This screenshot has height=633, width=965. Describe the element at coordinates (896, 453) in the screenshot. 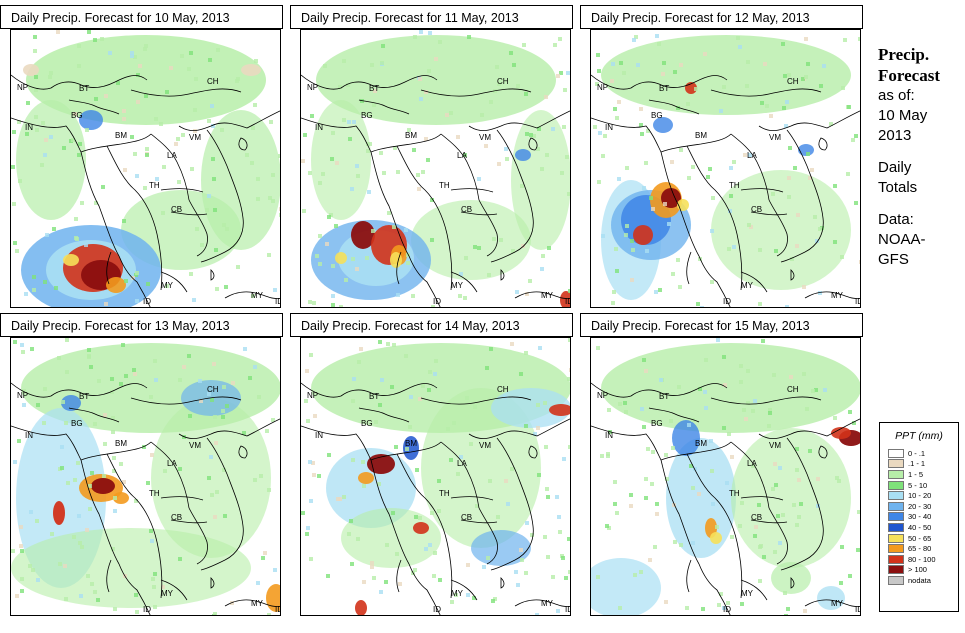

I see `legend-swatch` at that location.